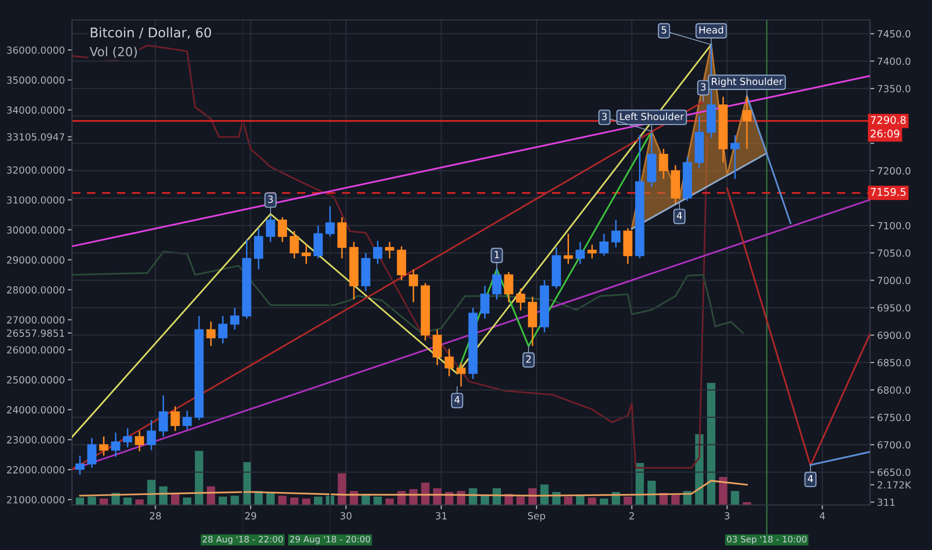 Image resolution: width=932 pixels, height=550 pixels. What do you see at coordinates (35, 137) in the screenshot?
I see `y2-tick-label: 33105.0947` at bounding box center [35, 137].